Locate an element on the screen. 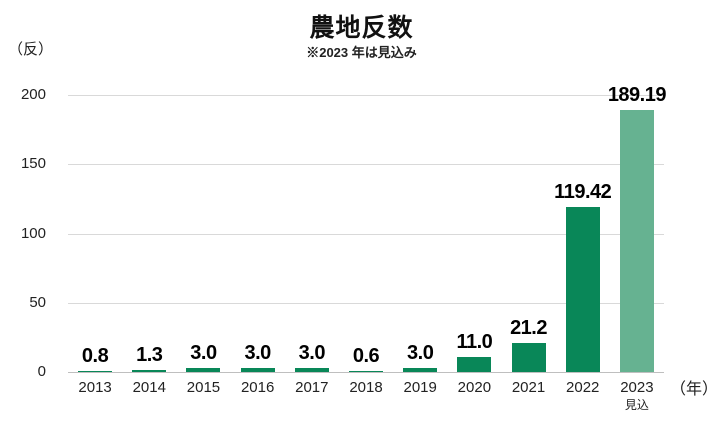  x-axis-baseline is located at coordinates (366, 372).